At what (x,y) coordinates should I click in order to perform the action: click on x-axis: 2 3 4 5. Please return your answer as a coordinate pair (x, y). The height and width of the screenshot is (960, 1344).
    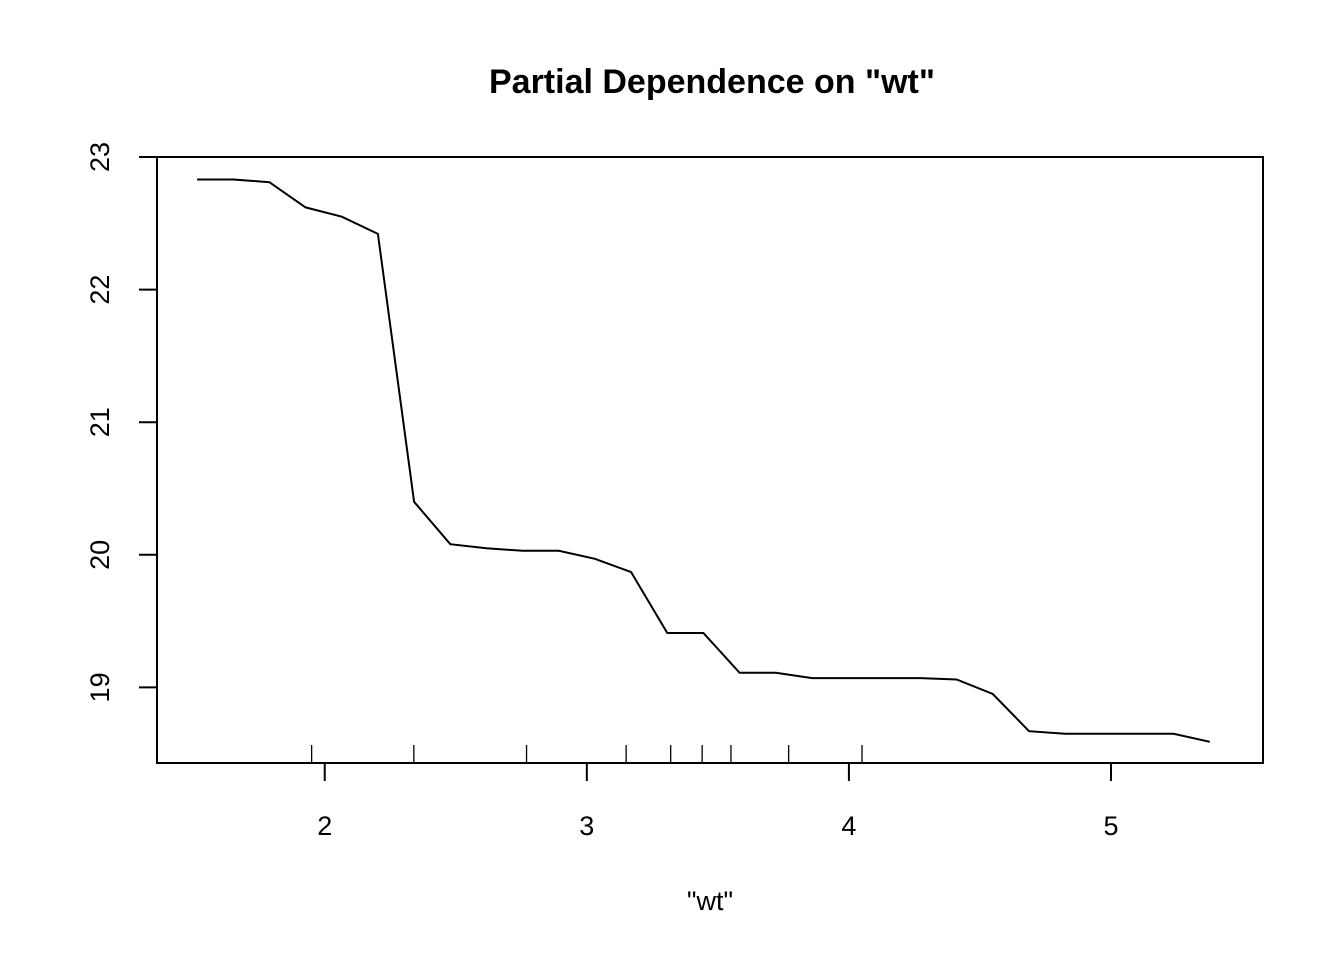
    Looking at the image, I should click on (718, 801).